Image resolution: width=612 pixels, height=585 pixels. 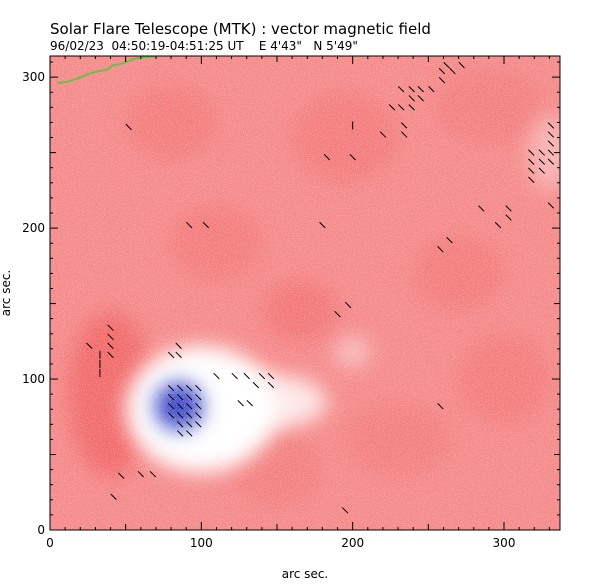 What do you see at coordinates (33, 77) in the screenshot?
I see `y-tick-label-300: 300` at bounding box center [33, 77].